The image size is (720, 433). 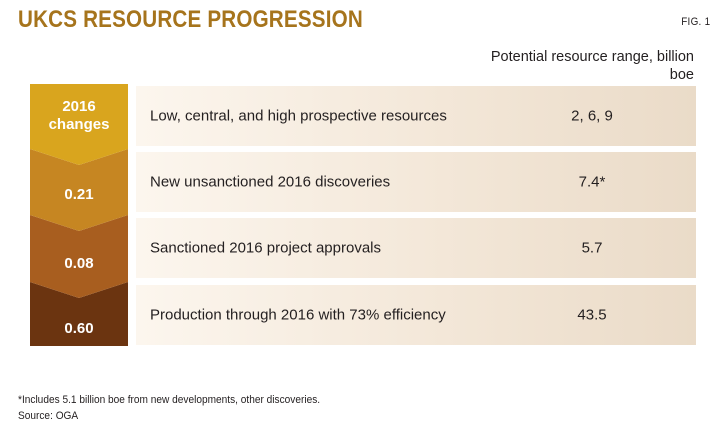 What do you see at coordinates (79, 328) in the screenshot?
I see `chevron-label-0-60: 0.60` at bounding box center [79, 328].